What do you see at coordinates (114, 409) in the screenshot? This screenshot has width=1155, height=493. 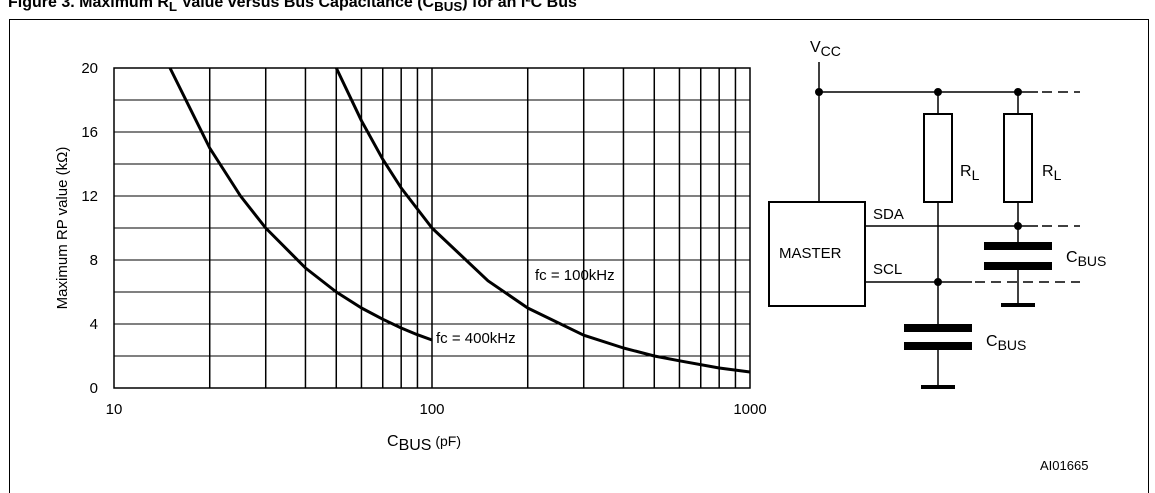 I see `x-tick-label: 10` at bounding box center [114, 409].